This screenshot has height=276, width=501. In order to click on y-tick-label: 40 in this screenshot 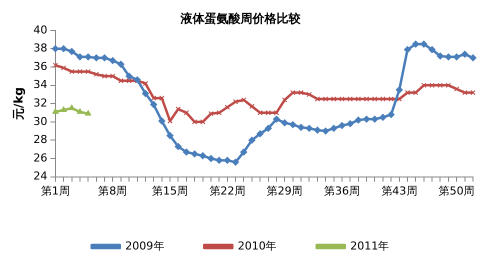, I will do `click(40, 29)`.